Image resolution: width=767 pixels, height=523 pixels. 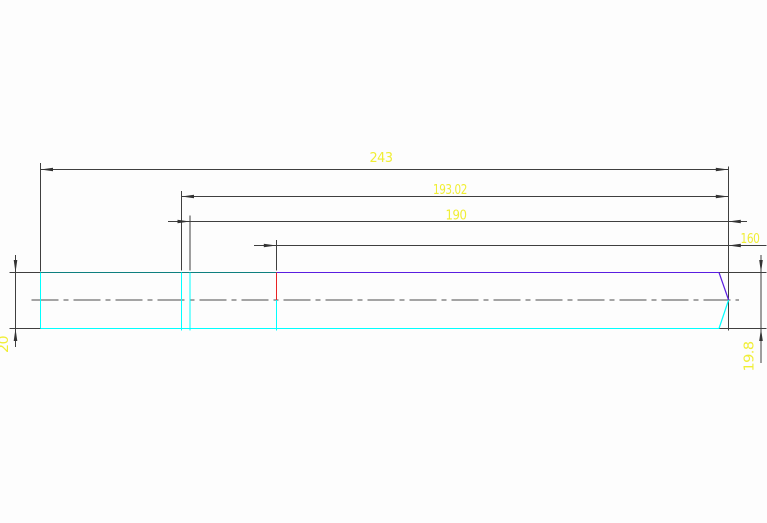 I want to click on dim-20-arrow-bottom, so click(x=15, y=334).